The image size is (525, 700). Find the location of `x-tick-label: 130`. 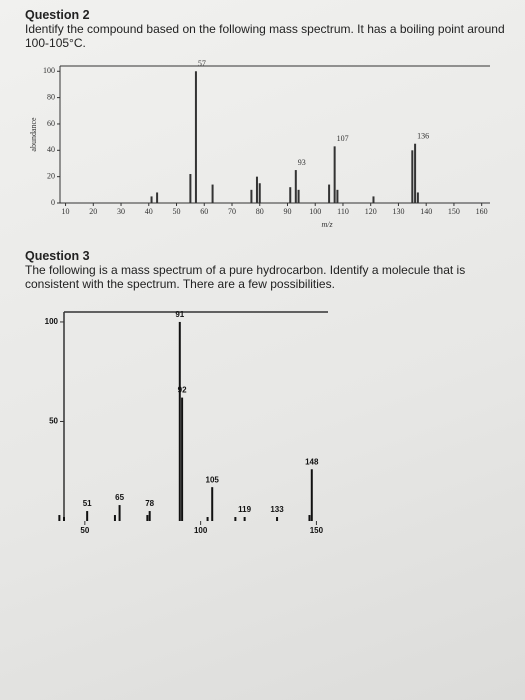

x-tick-label: 130 is located at coordinates (398, 211).